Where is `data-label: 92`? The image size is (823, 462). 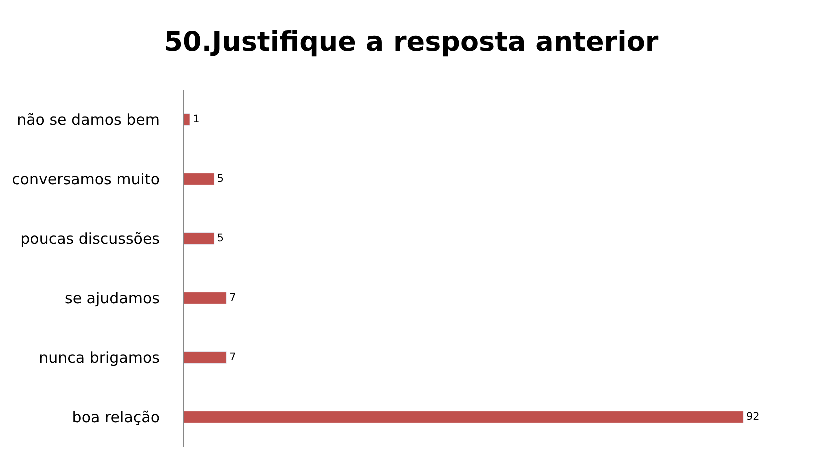
data-label: 92 is located at coordinates (753, 417).